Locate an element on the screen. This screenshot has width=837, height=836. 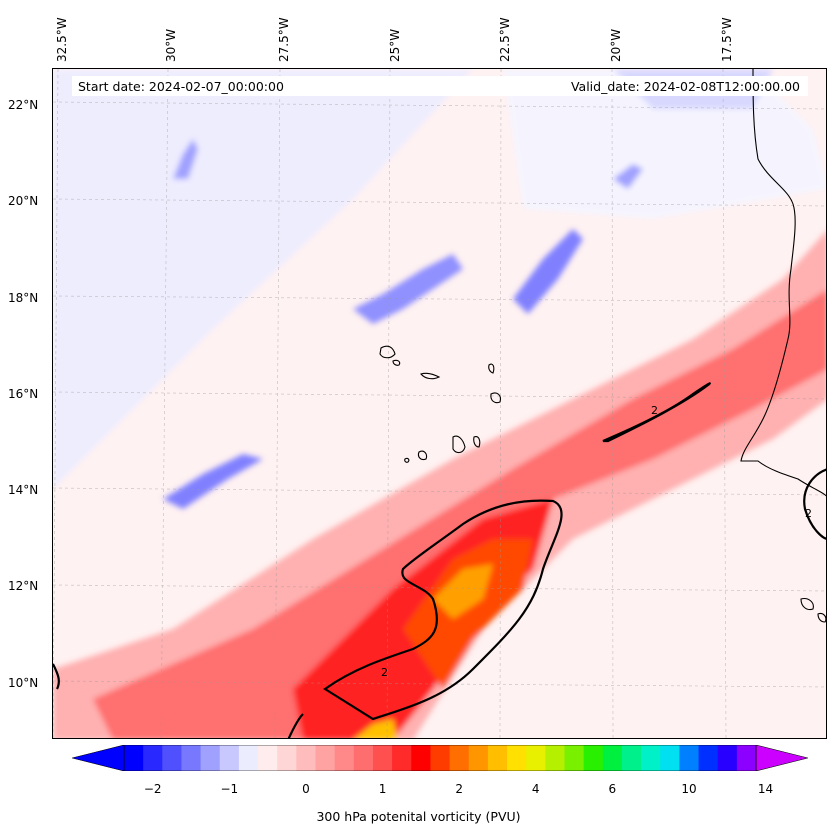
latitude-label-10n: 10°N is located at coordinates (23, 683).